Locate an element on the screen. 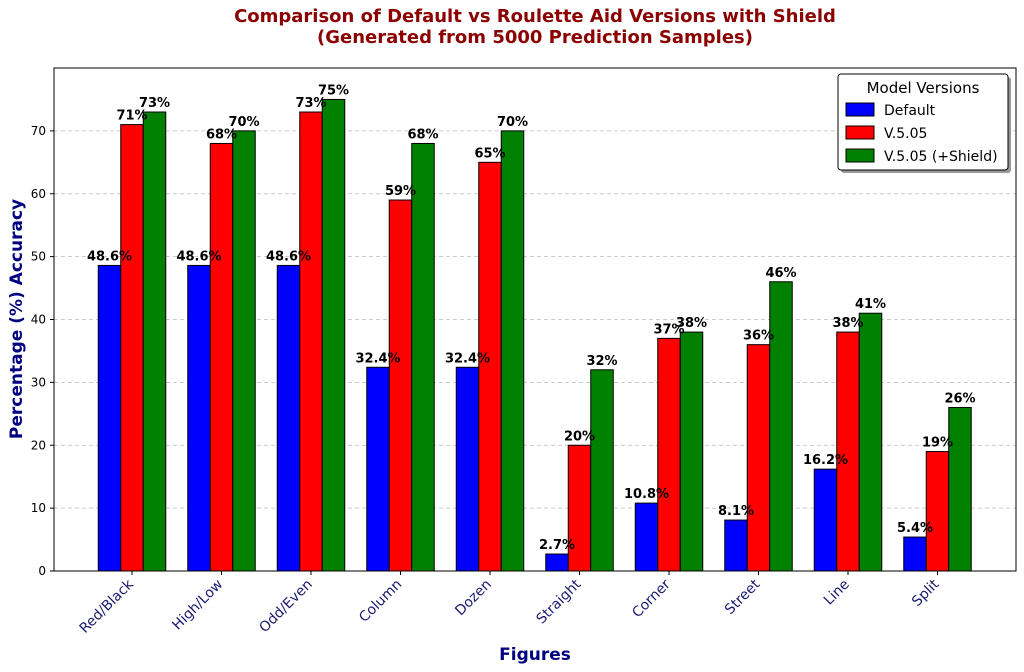 Image resolution: width=1024 pixels, height=672 pixels. y-tick-label: 70 is located at coordinates (38, 131).